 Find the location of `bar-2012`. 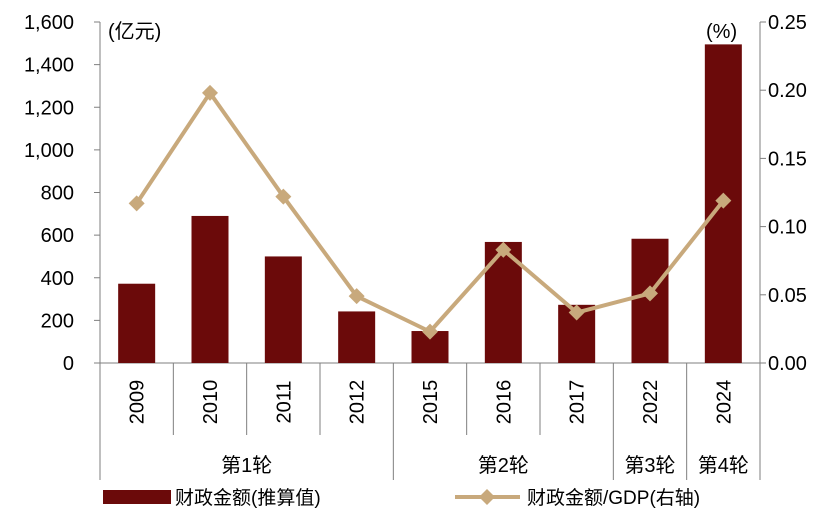

bar-2012 is located at coordinates (357, 337).